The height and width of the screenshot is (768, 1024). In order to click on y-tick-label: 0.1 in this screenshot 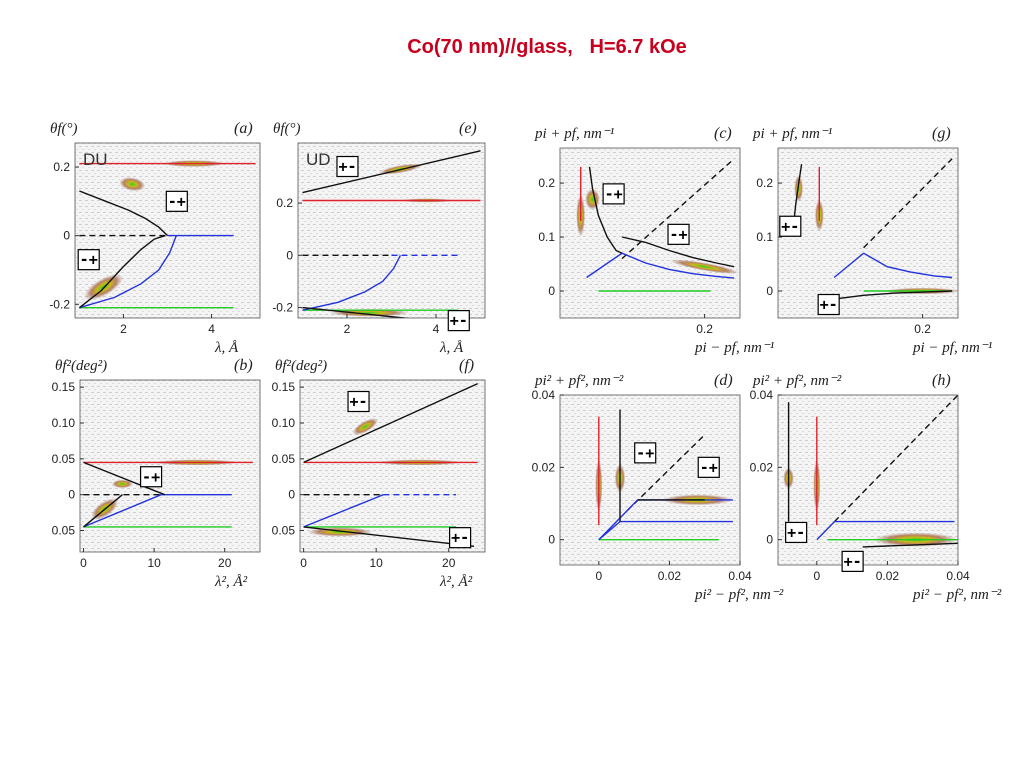, I will do `click(546, 237)`.